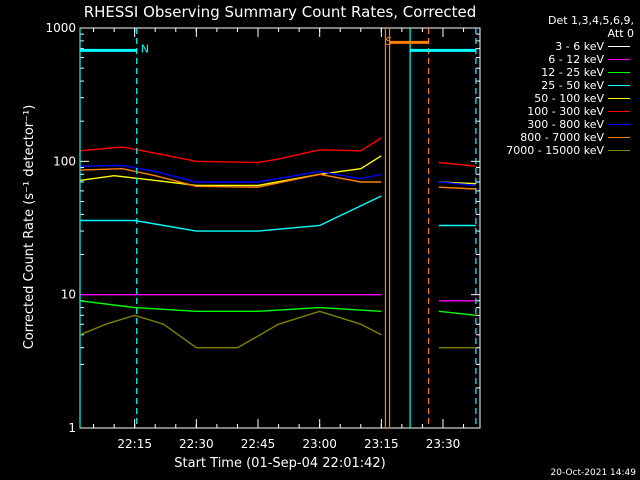  What do you see at coordinates (590, 20) in the screenshot?
I see `legend-header-line-1: Det 1,3,4,5,6,9,` at bounding box center [590, 20].